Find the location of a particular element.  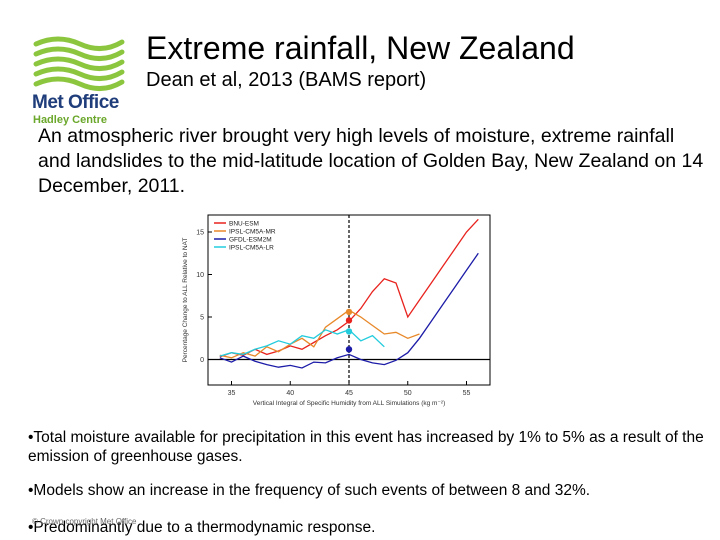

x-tick-label: 55 is located at coordinates (467, 393).